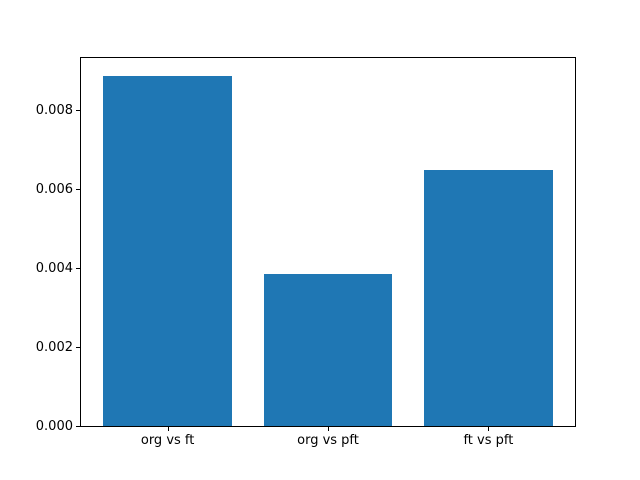  I want to click on y-tick-label: 0.008, so click(54, 111).